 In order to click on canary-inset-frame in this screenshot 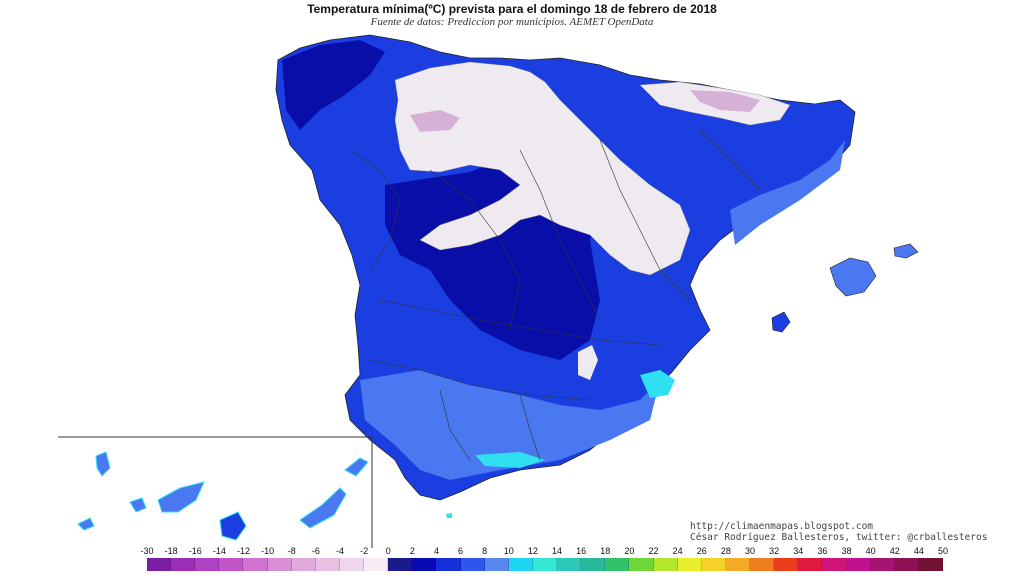, I will do `click(215, 492)`.